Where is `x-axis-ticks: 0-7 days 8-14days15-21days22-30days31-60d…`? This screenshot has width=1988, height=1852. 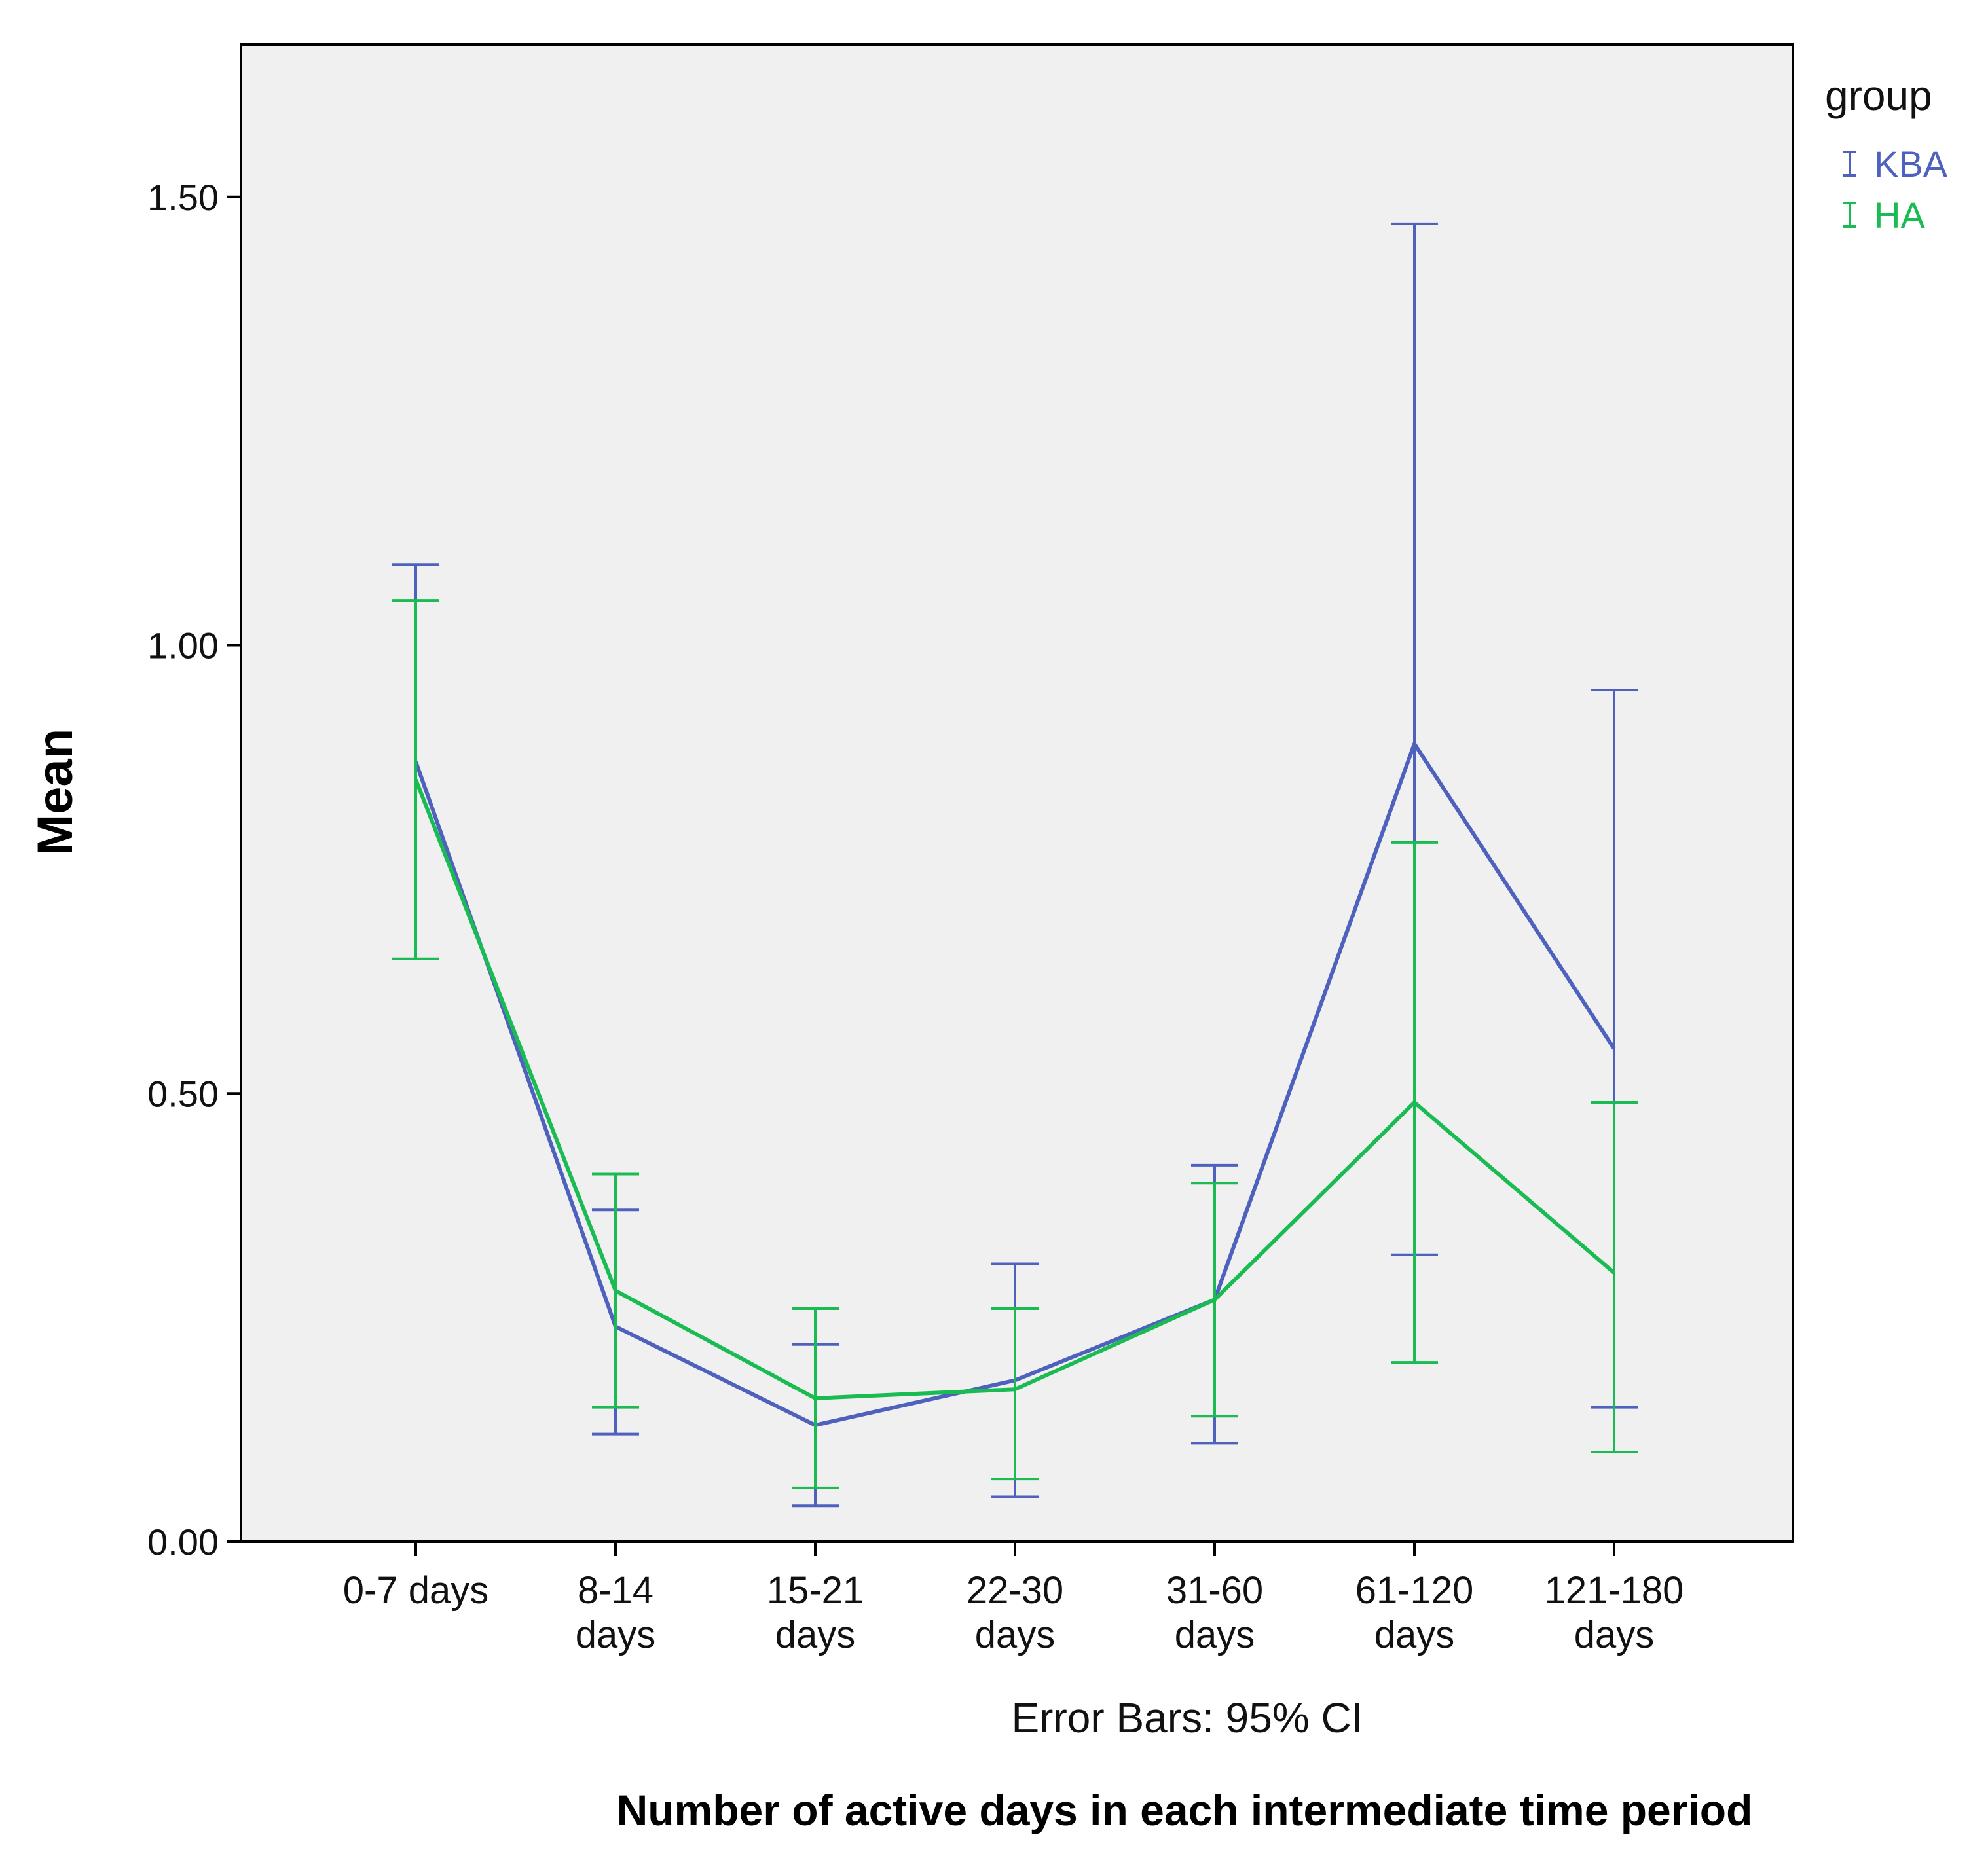
x-axis-ticks: 0-7 days 8-14days15-21days22-30days31-60d… is located at coordinates (1013, 1599).